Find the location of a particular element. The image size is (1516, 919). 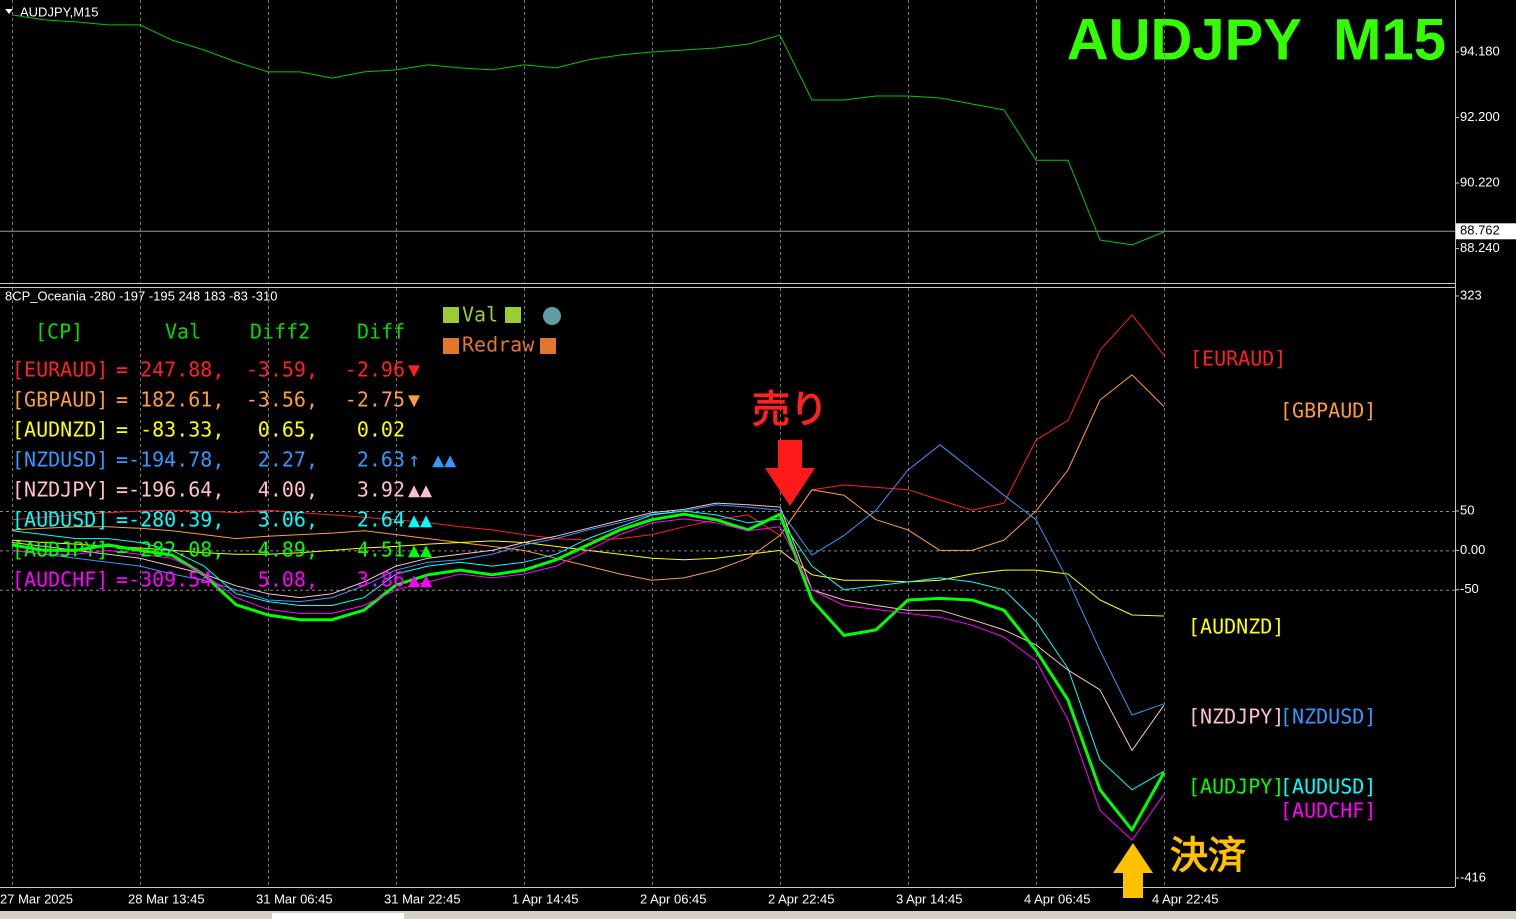

series-label: [AUDCHF] is located at coordinates (1328, 811).